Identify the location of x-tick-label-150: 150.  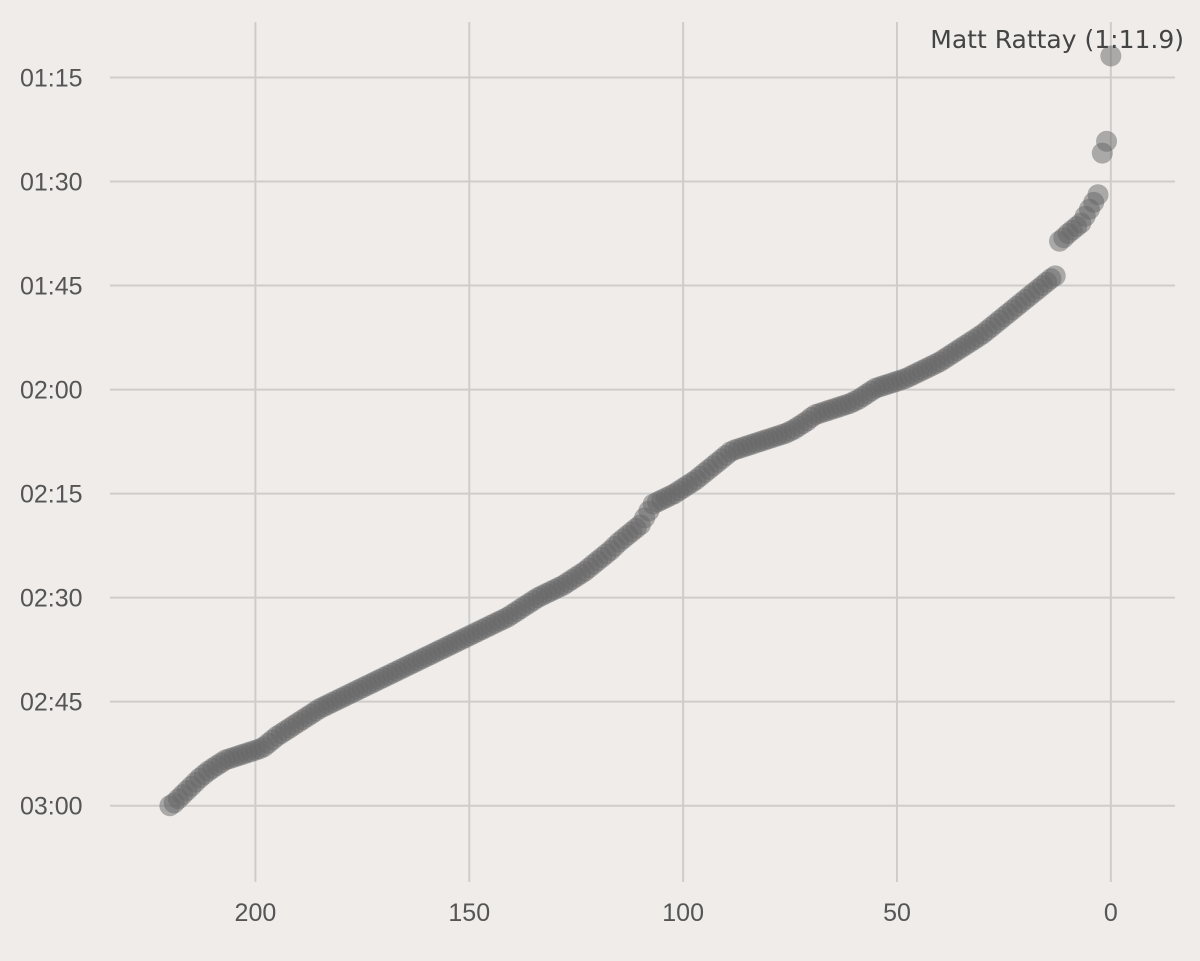
(469, 913).